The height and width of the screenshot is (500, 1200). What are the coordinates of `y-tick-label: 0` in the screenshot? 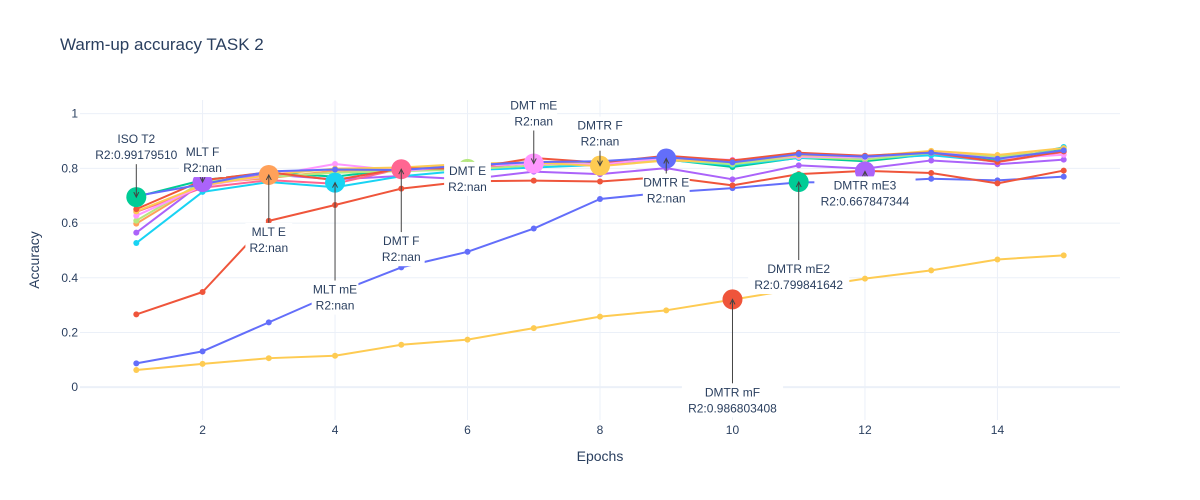 It's located at (74, 387).